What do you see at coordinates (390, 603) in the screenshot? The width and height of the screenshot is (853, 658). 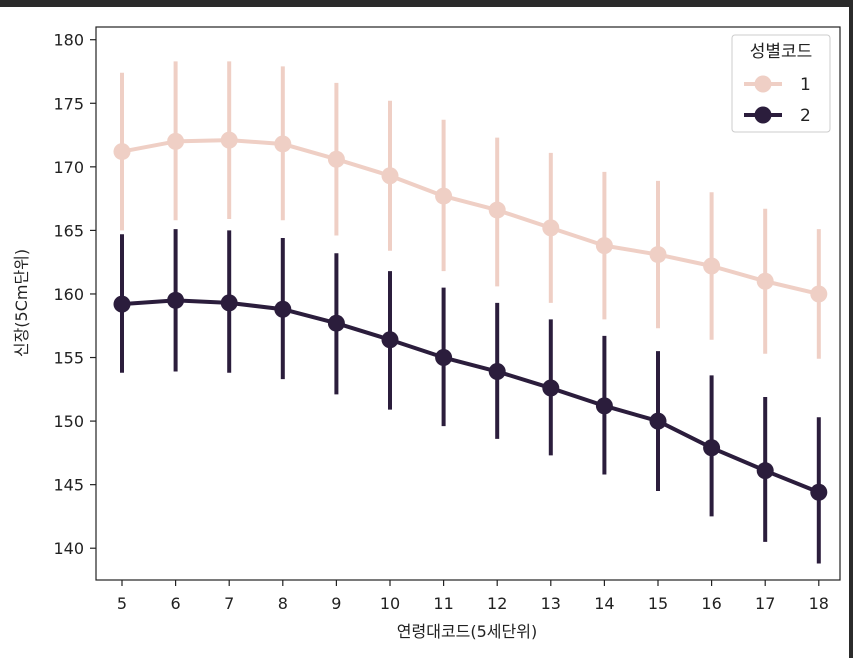 I see `x-tick-label: 10` at bounding box center [390, 603].